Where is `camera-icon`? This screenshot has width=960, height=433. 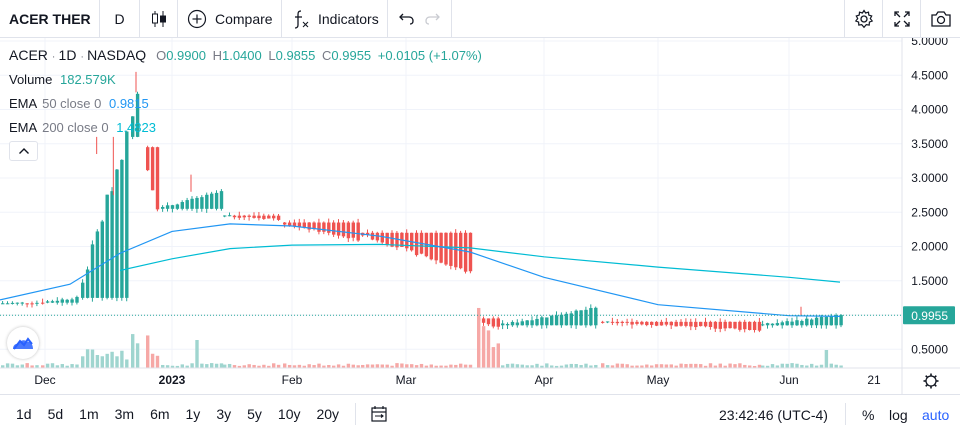 camera-icon is located at coordinates (941, 19).